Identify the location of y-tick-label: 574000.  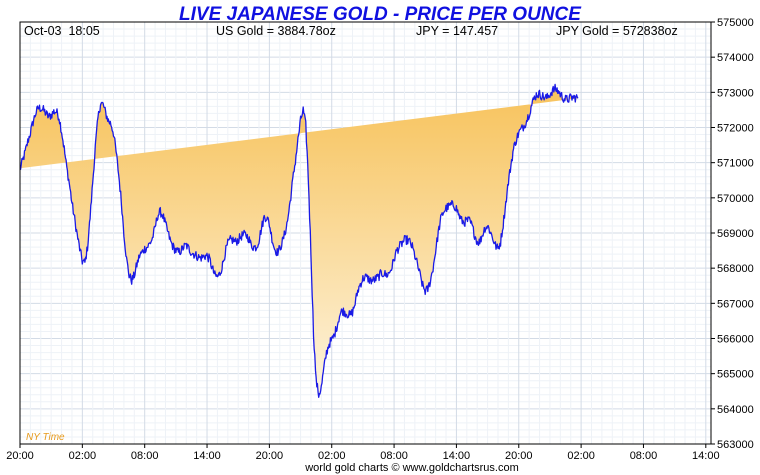
(735, 58).